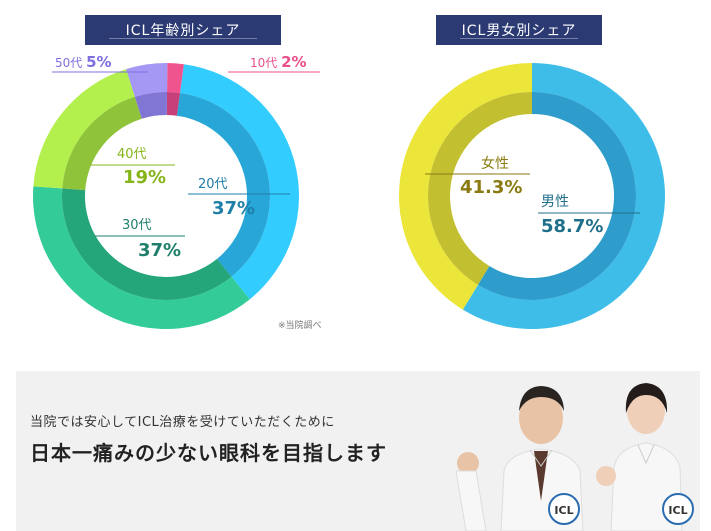 Image resolution: width=711 pixels, height=531 pixels. What do you see at coordinates (159, 250) in the screenshot?
I see `slice-value-label-2: 37%` at bounding box center [159, 250].